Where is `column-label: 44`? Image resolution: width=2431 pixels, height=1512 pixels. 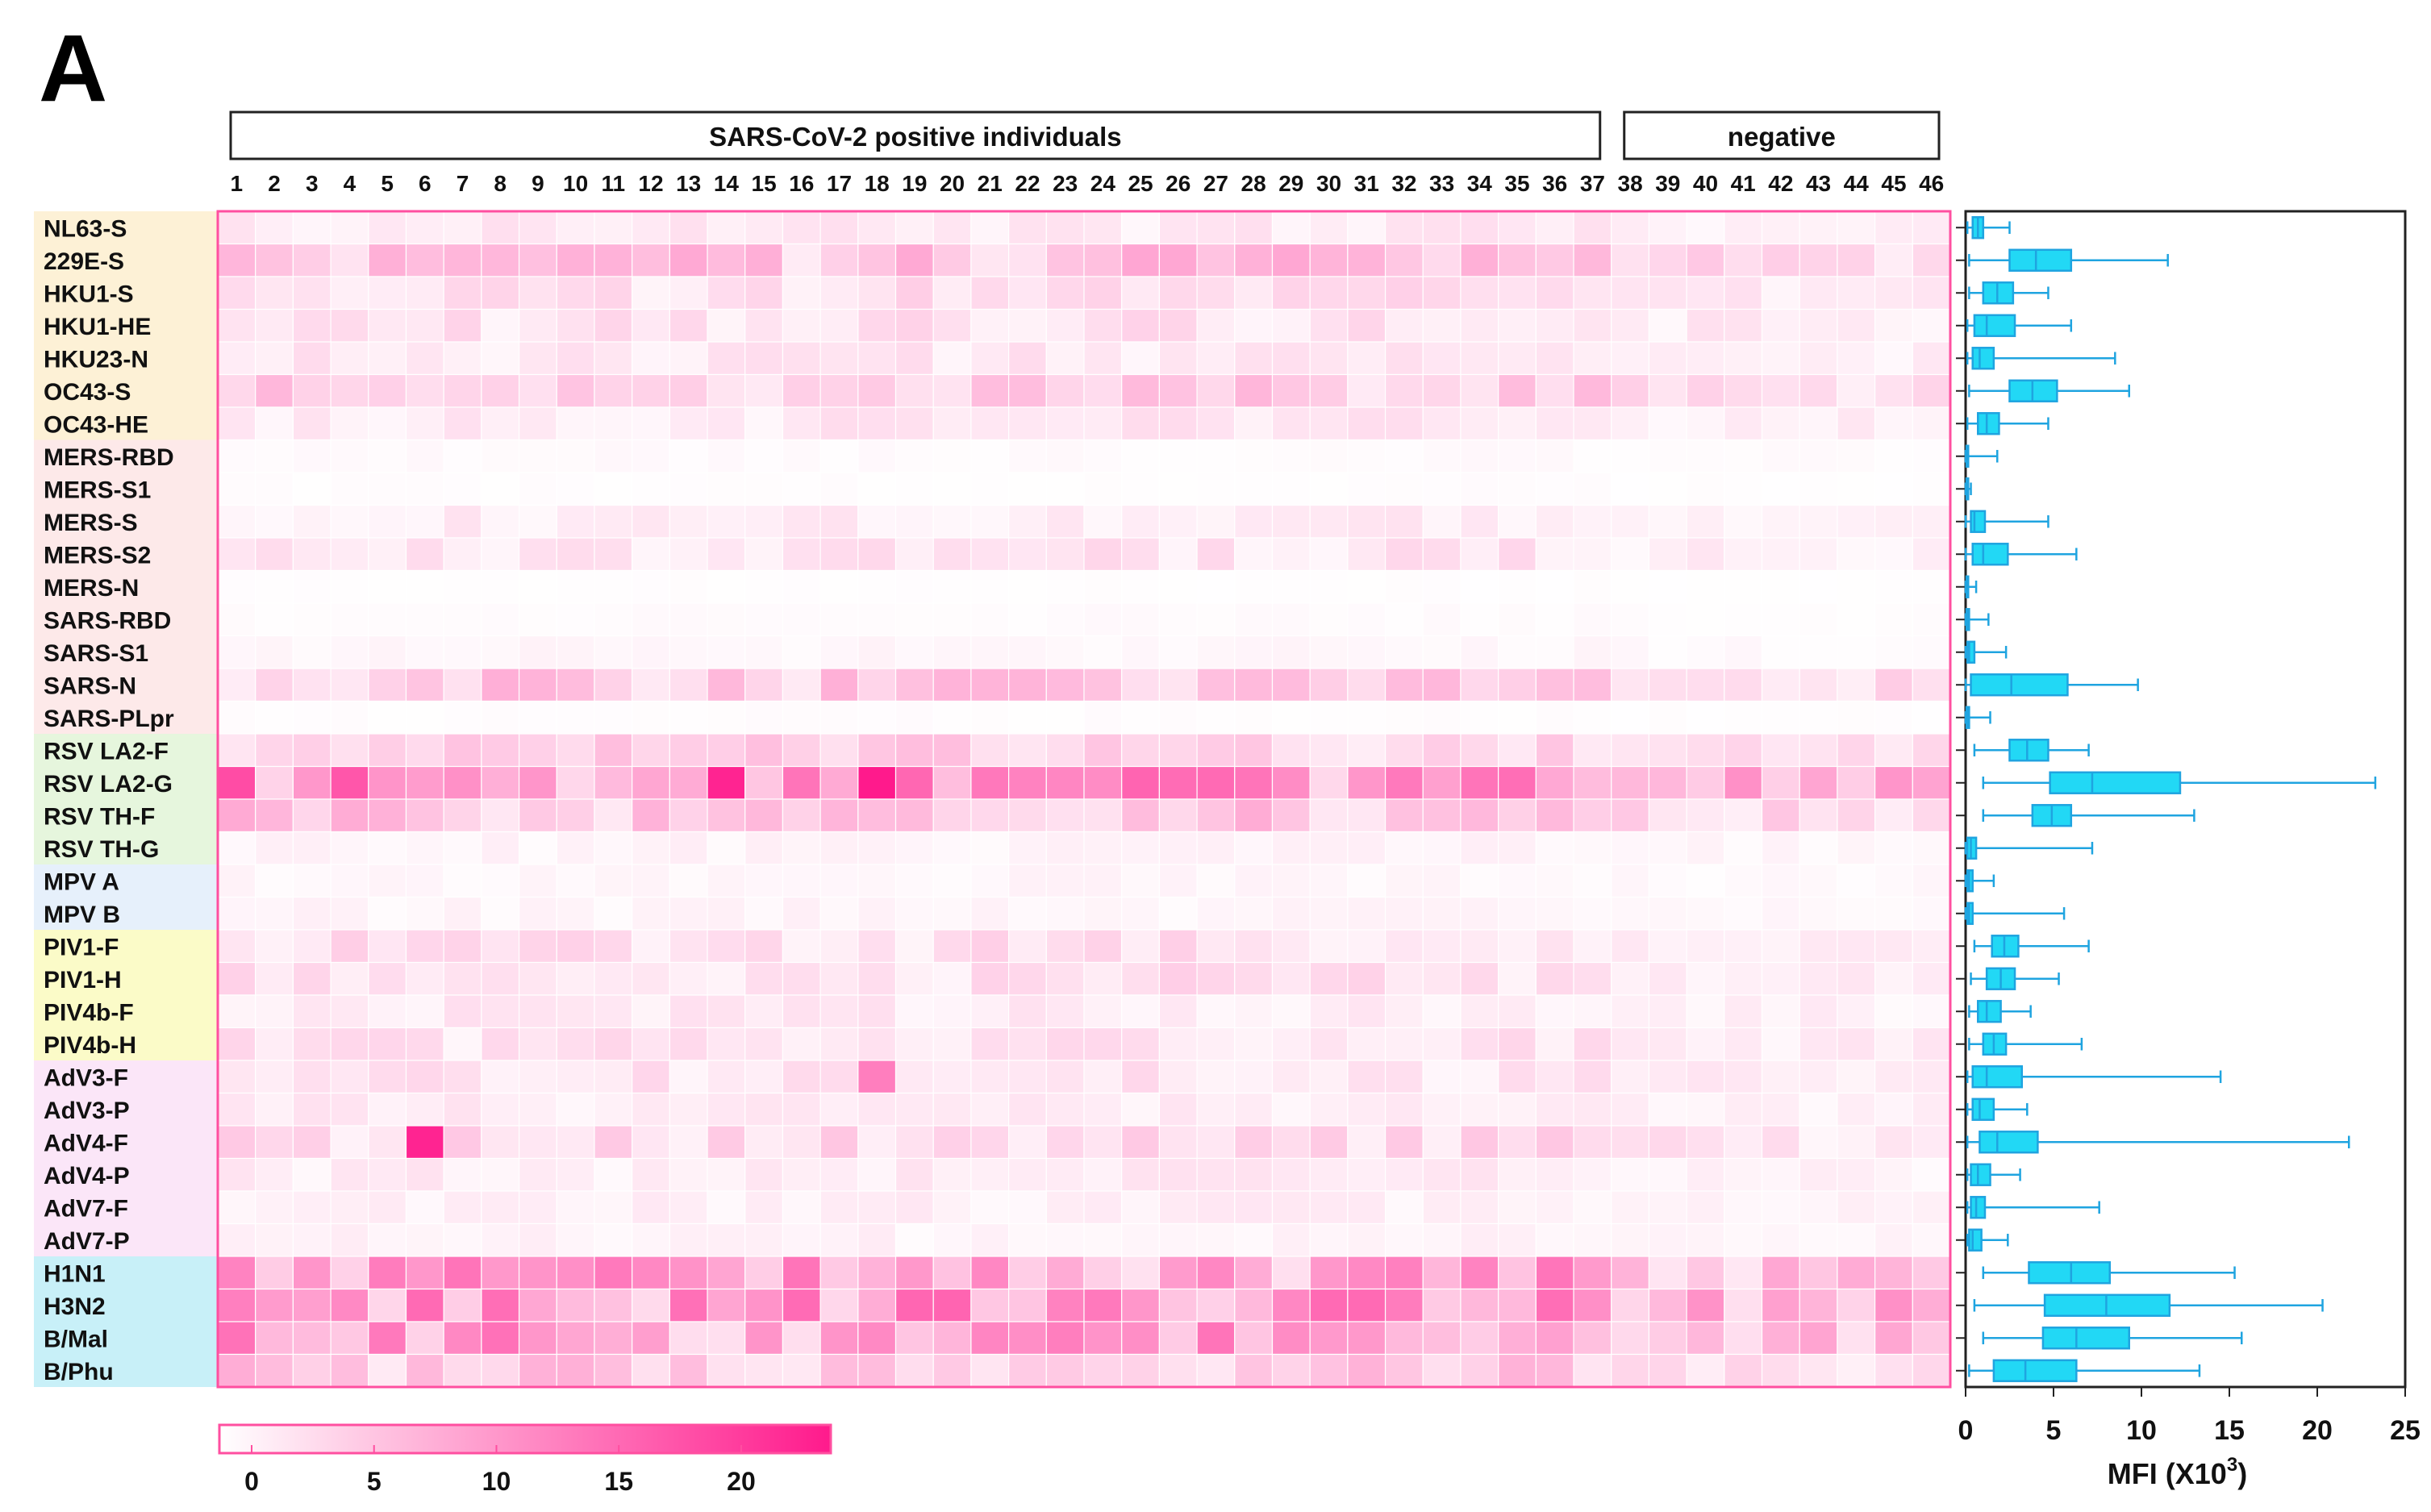 column-label: 44 is located at coordinates (1857, 183).